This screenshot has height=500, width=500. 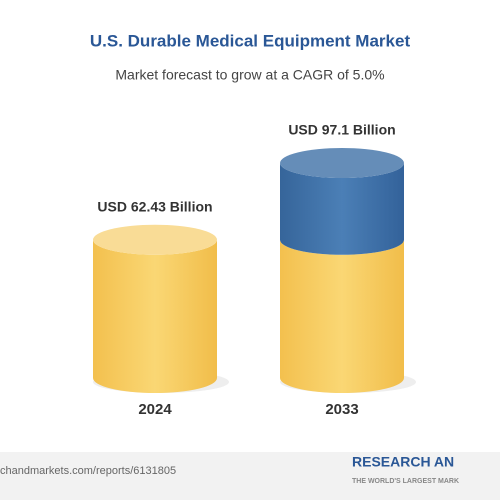 I want to click on value-label: USD 62.43 Billion, so click(x=154, y=206).